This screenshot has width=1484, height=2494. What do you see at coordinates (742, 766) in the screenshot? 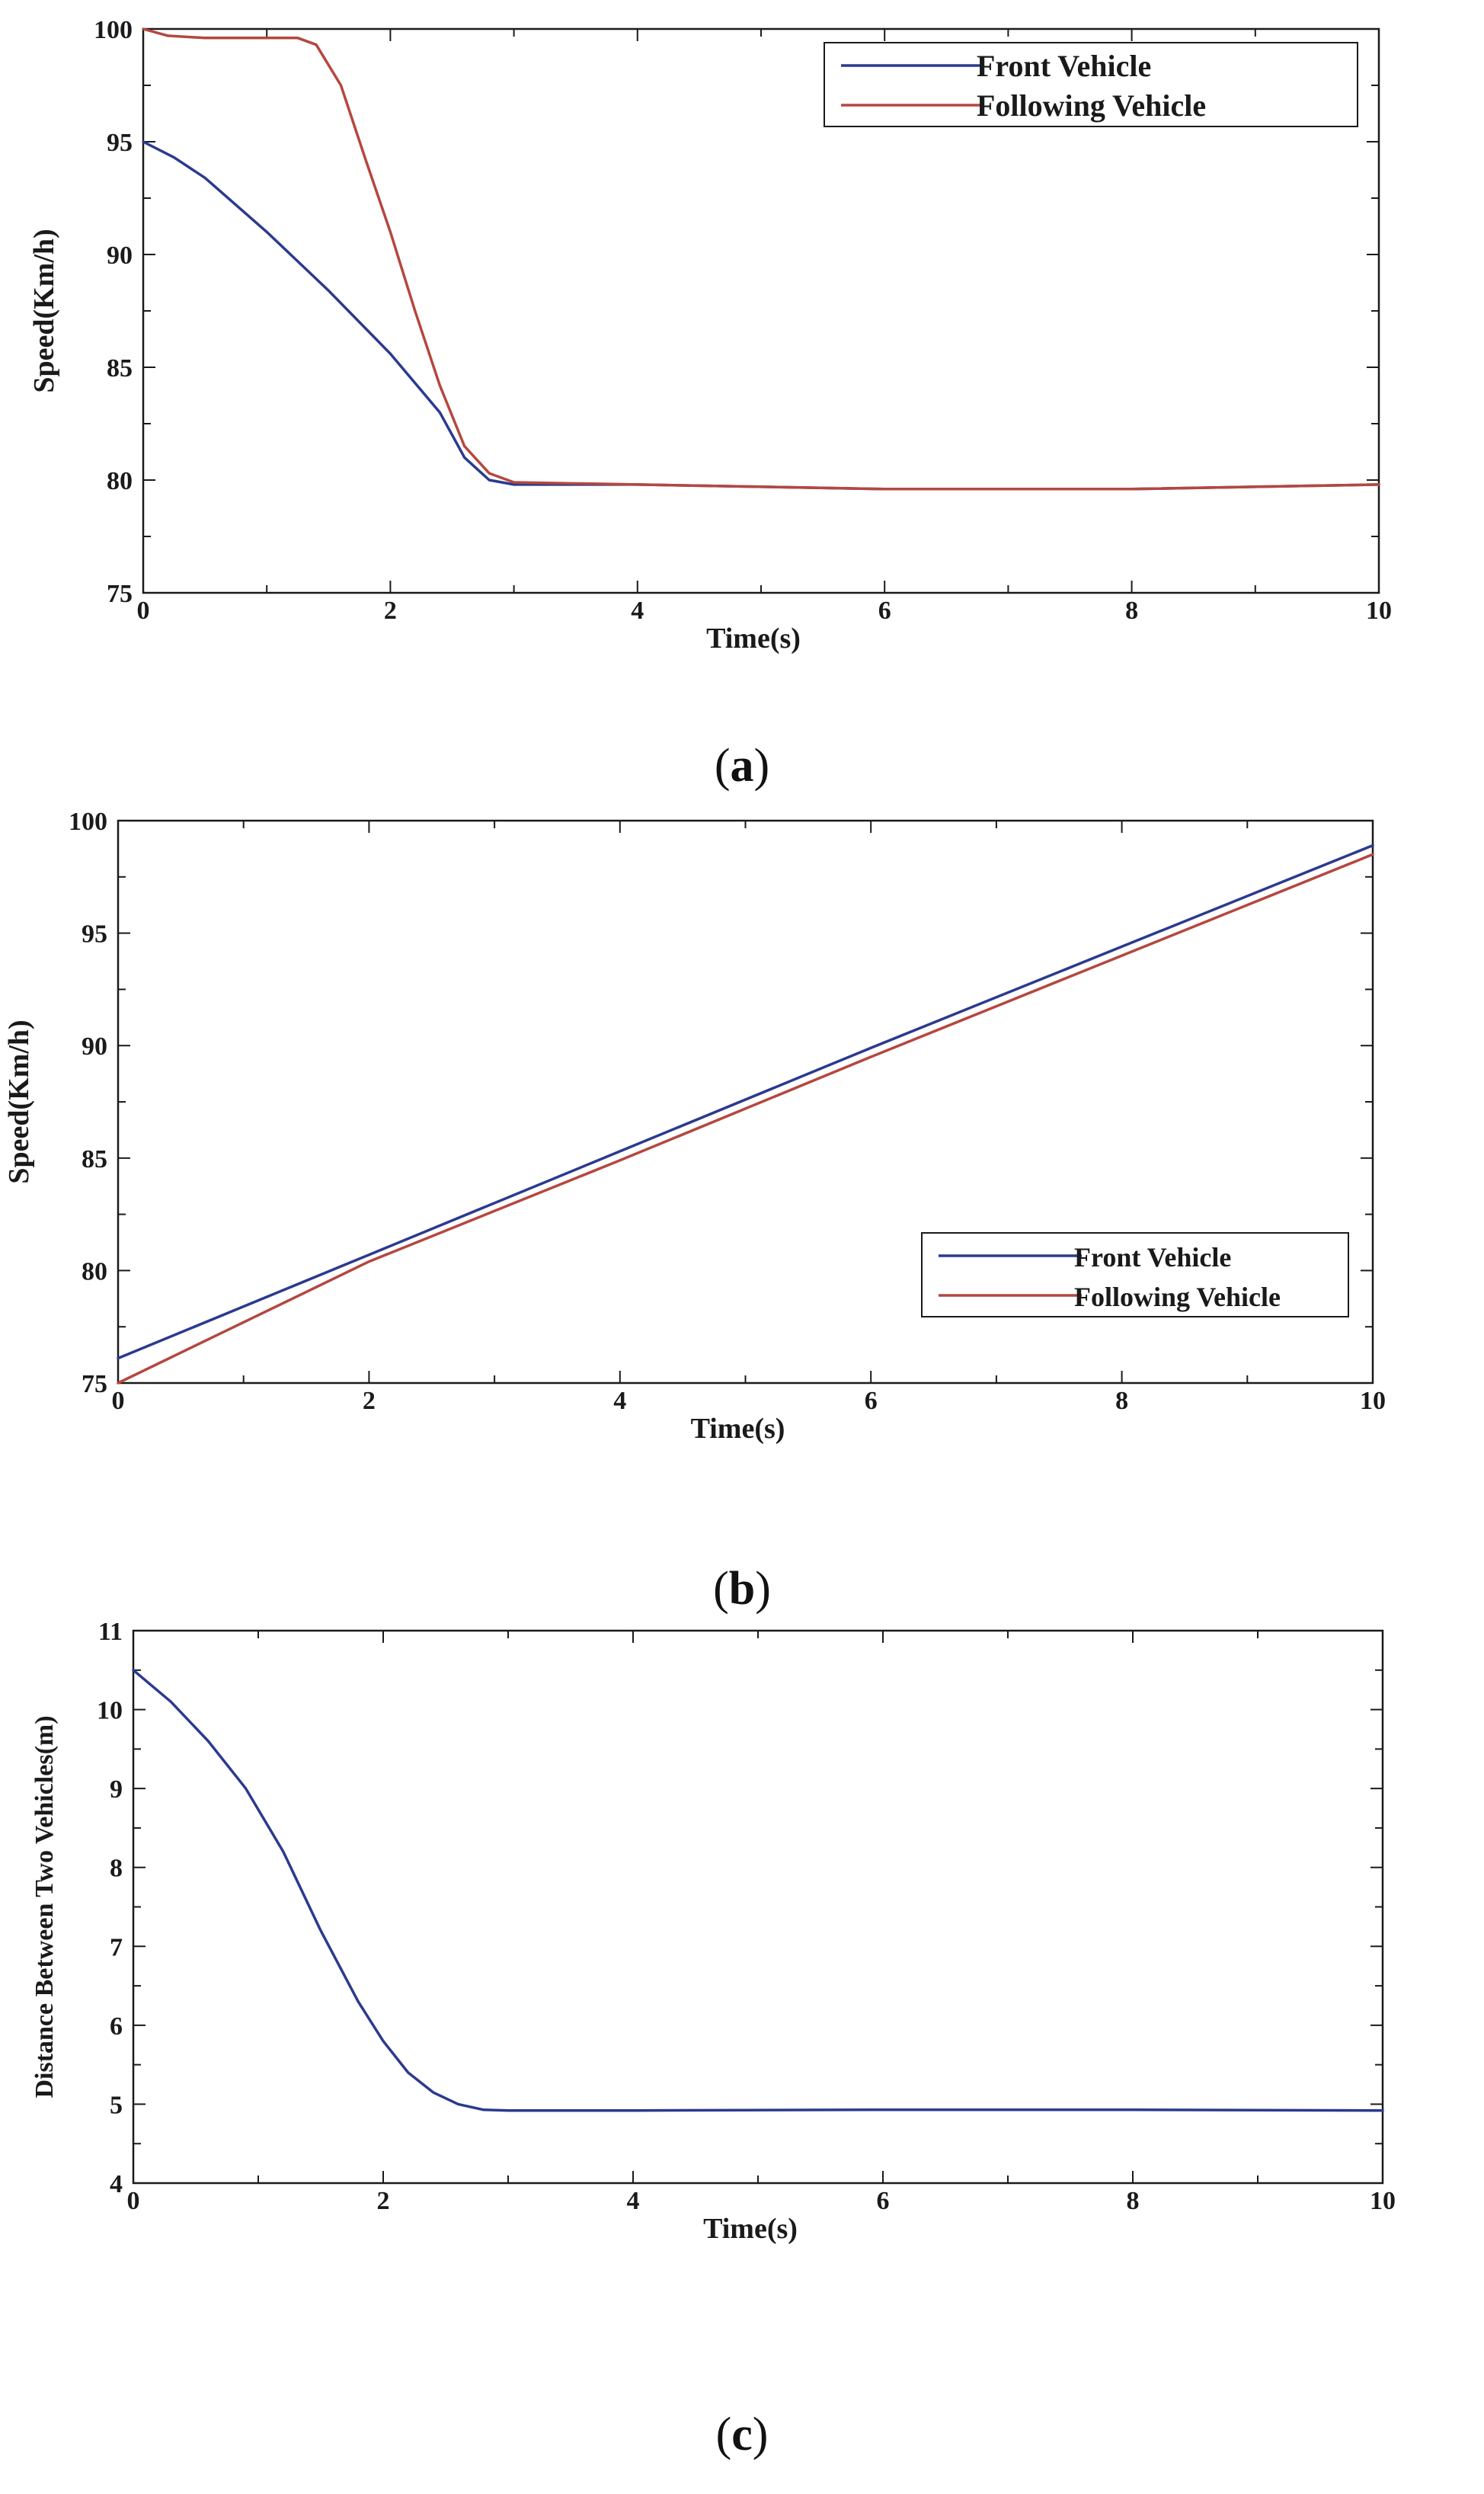
I see `caption-a: (a)` at bounding box center [742, 766].